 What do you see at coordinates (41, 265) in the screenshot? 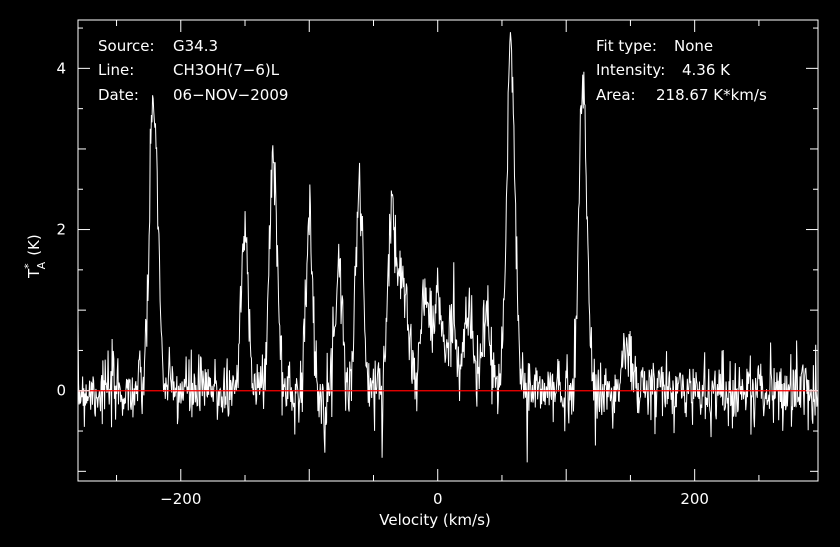
I see `y-axis-label-subscript: A` at bounding box center [41, 265].